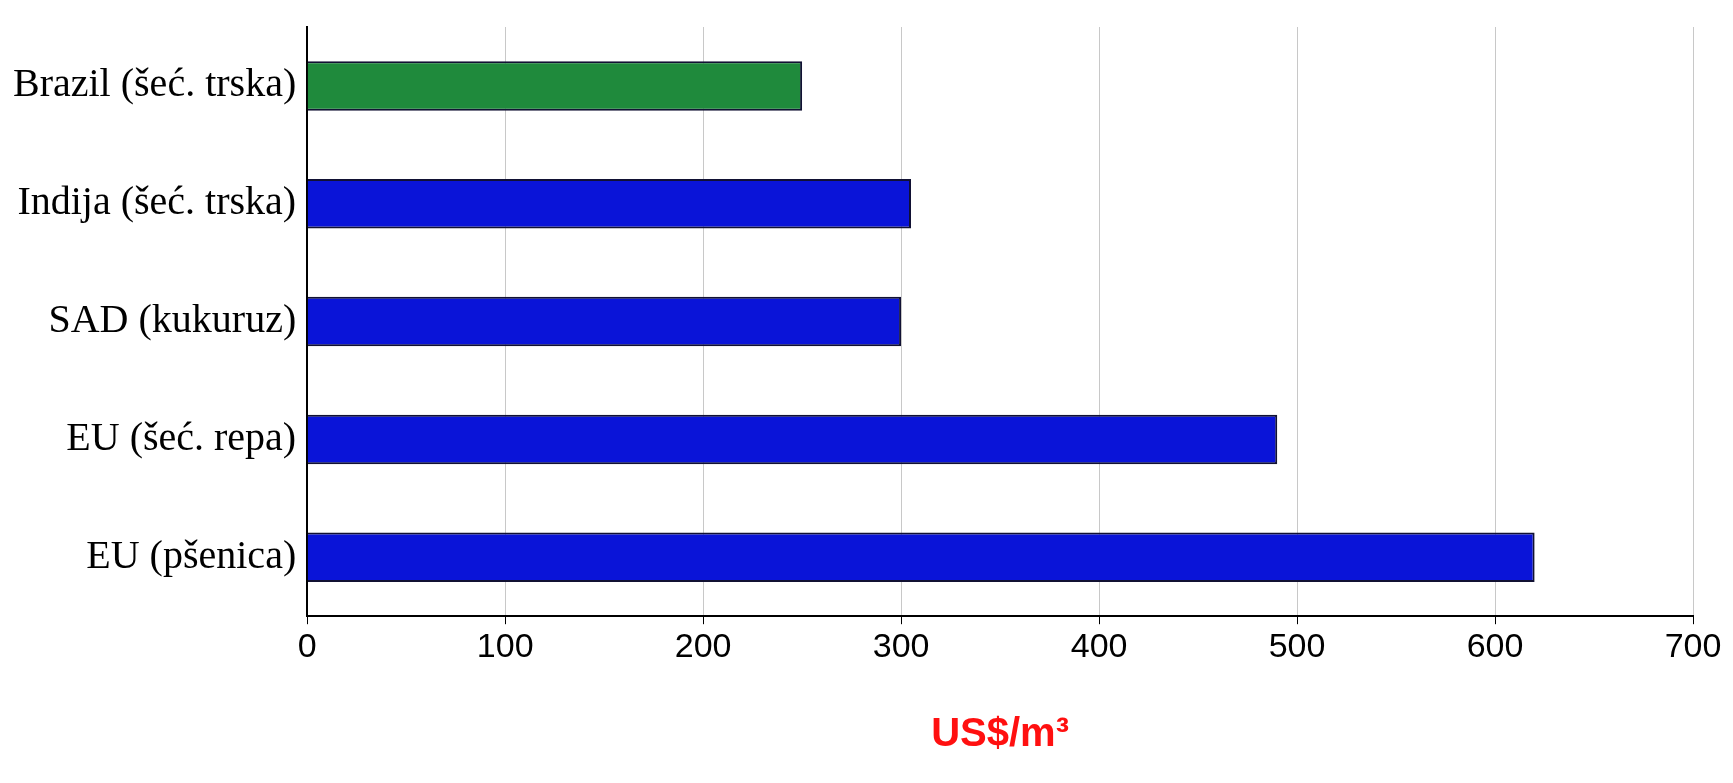  Describe the element at coordinates (1297, 644) in the screenshot. I see `x-tick-label: 500` at that location.